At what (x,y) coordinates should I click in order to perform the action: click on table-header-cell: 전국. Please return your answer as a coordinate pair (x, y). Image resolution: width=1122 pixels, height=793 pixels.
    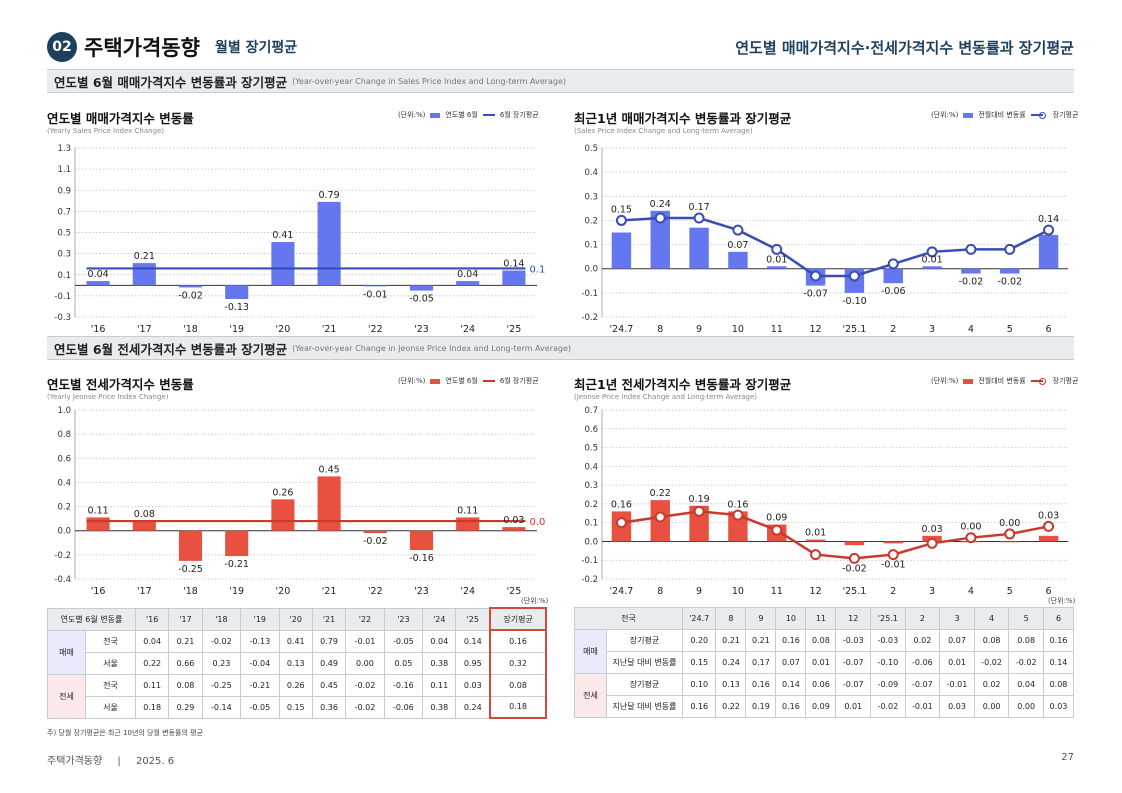
    Looking at the image, I should click on (628, 618).